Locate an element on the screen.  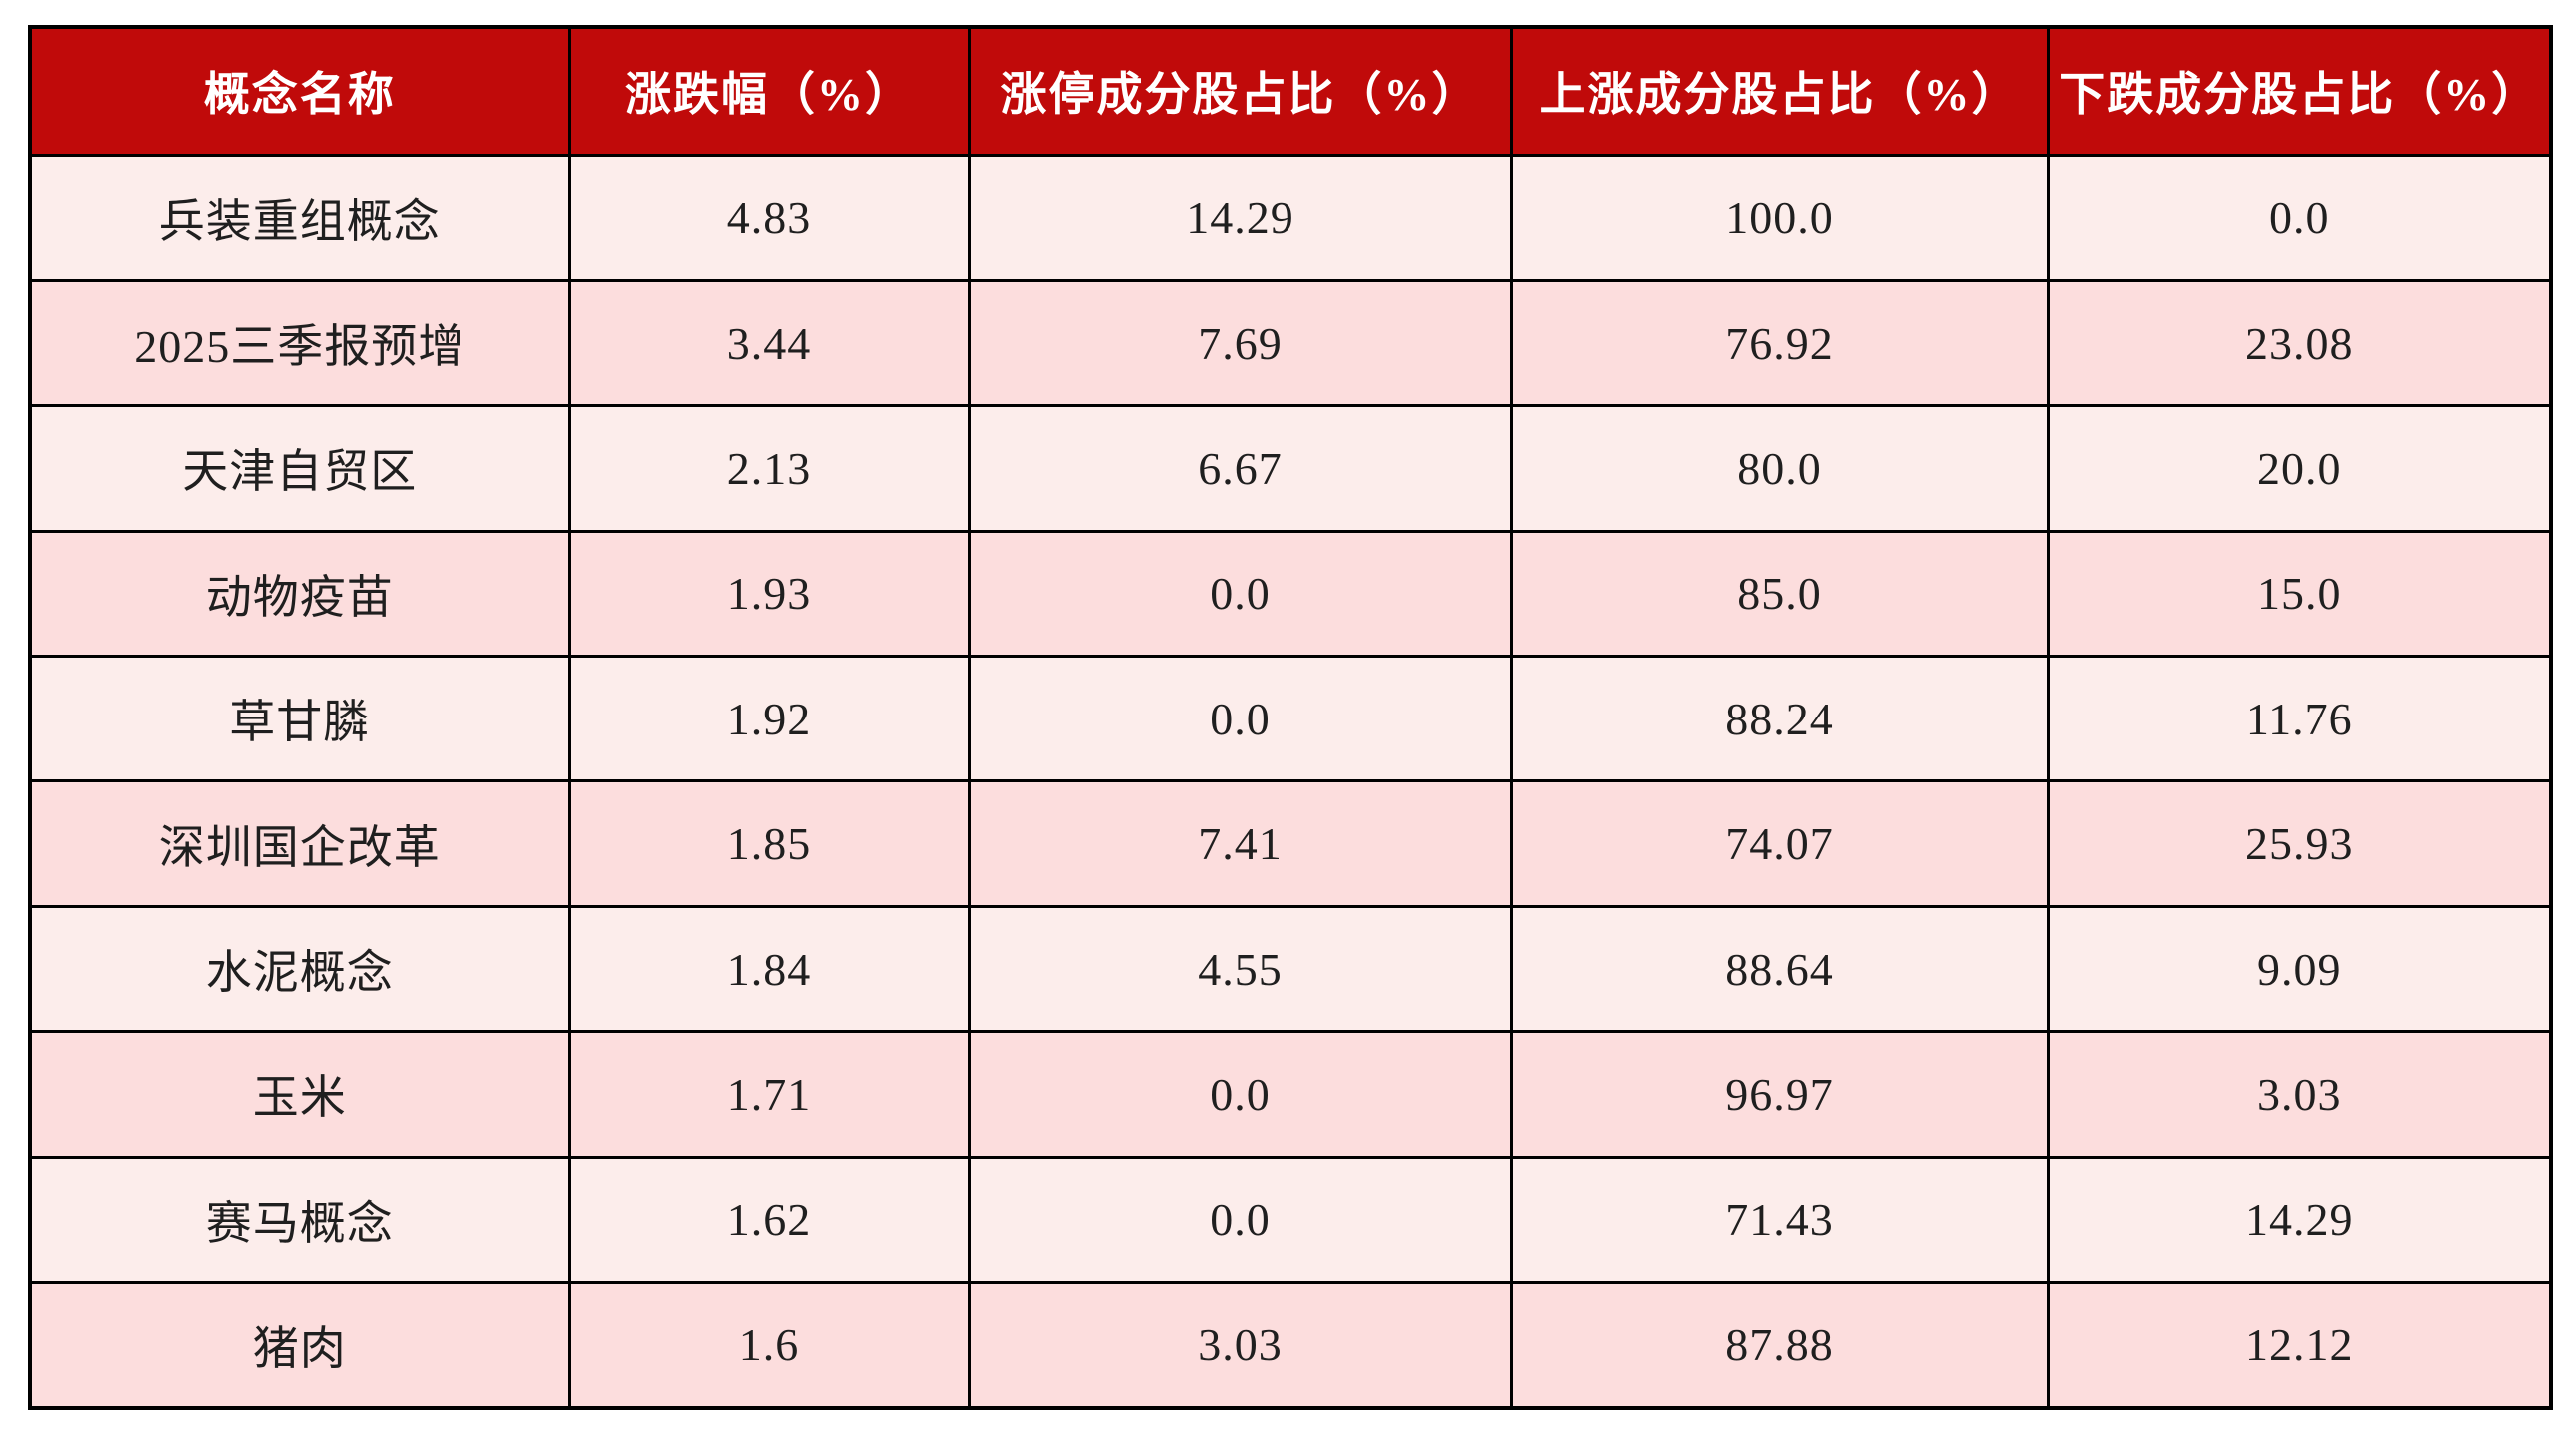
table-row: 动物疫苗 1.93 0.0 85.0 15.0 is located at coordinates (1290, 594).